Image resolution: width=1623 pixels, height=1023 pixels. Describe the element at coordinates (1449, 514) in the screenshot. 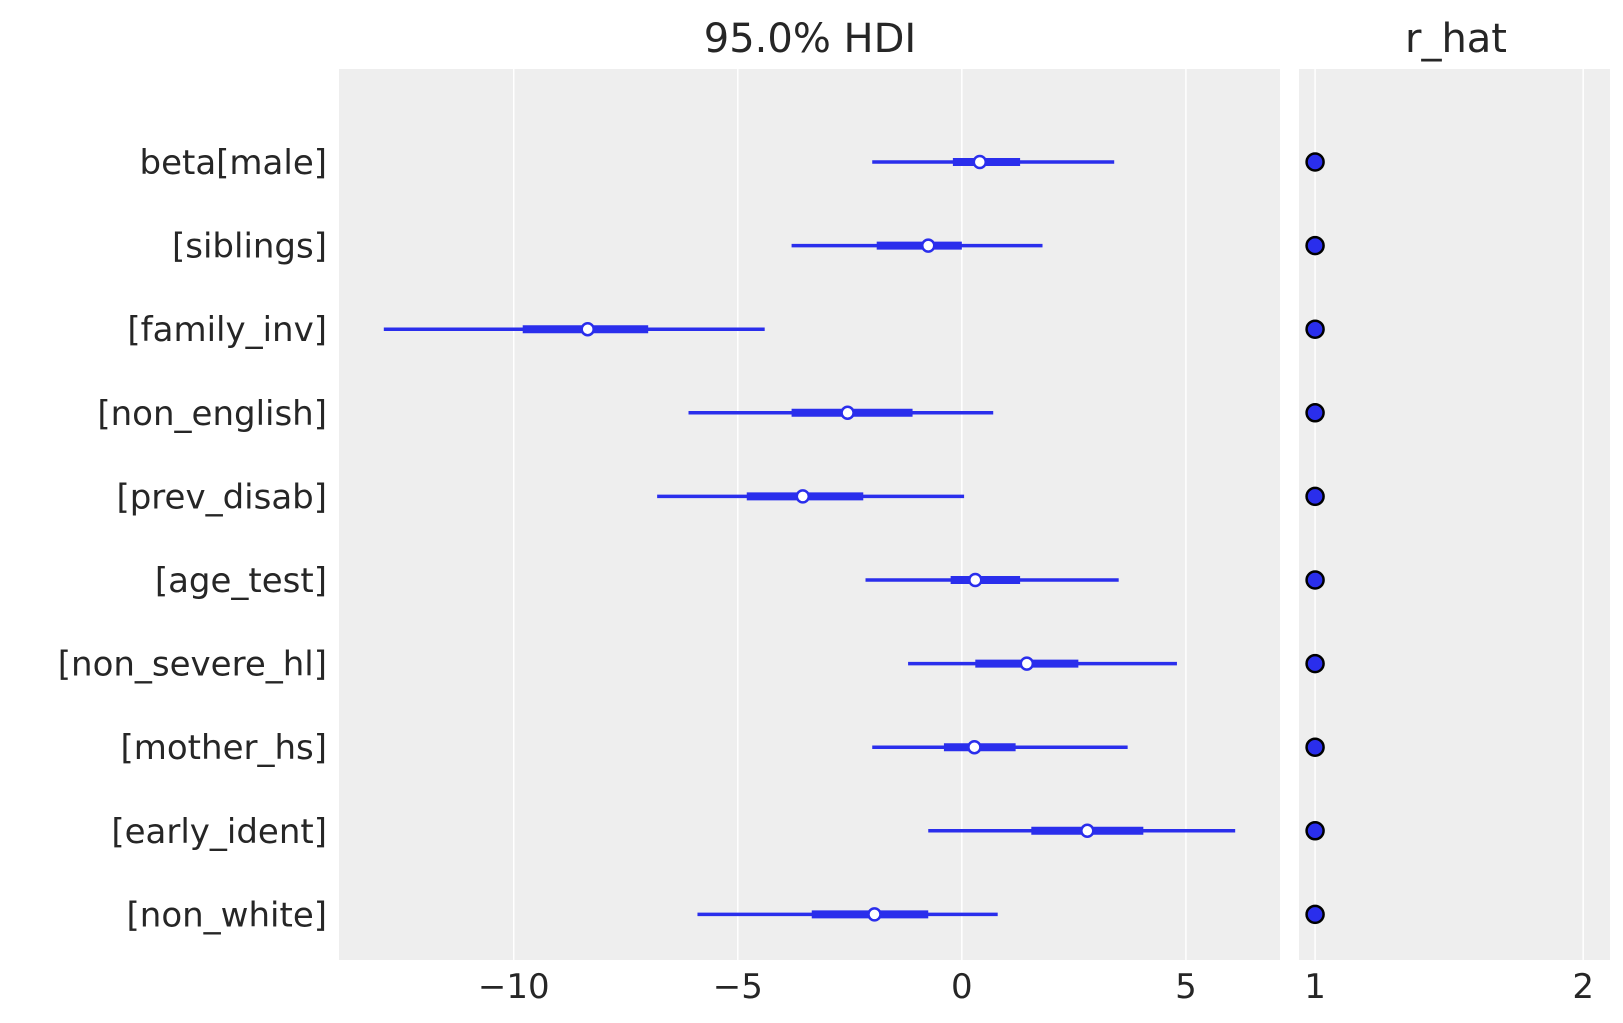

I see `rhat-gridlines` at that location.